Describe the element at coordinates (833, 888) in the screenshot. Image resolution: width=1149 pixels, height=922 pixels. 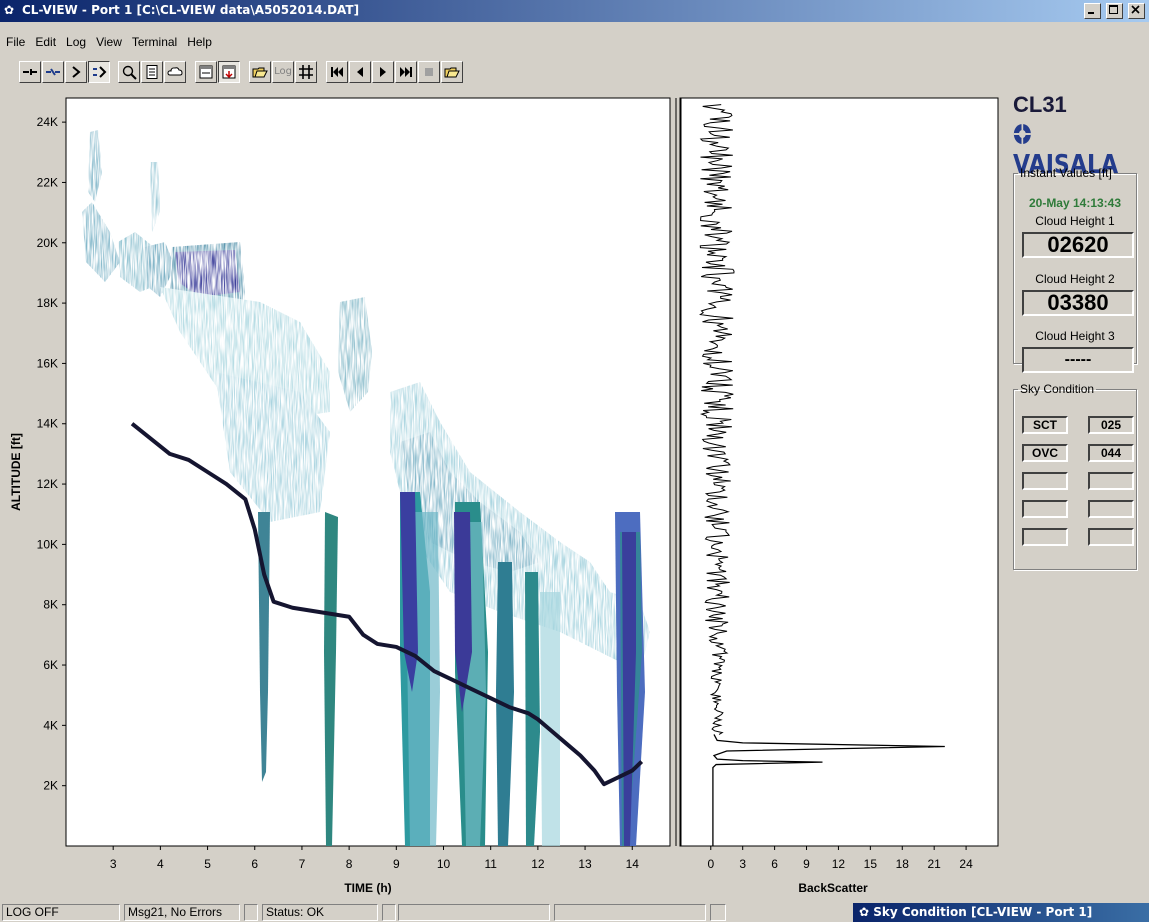
I see `backscatter-axis-label: BackScatter` at that location.